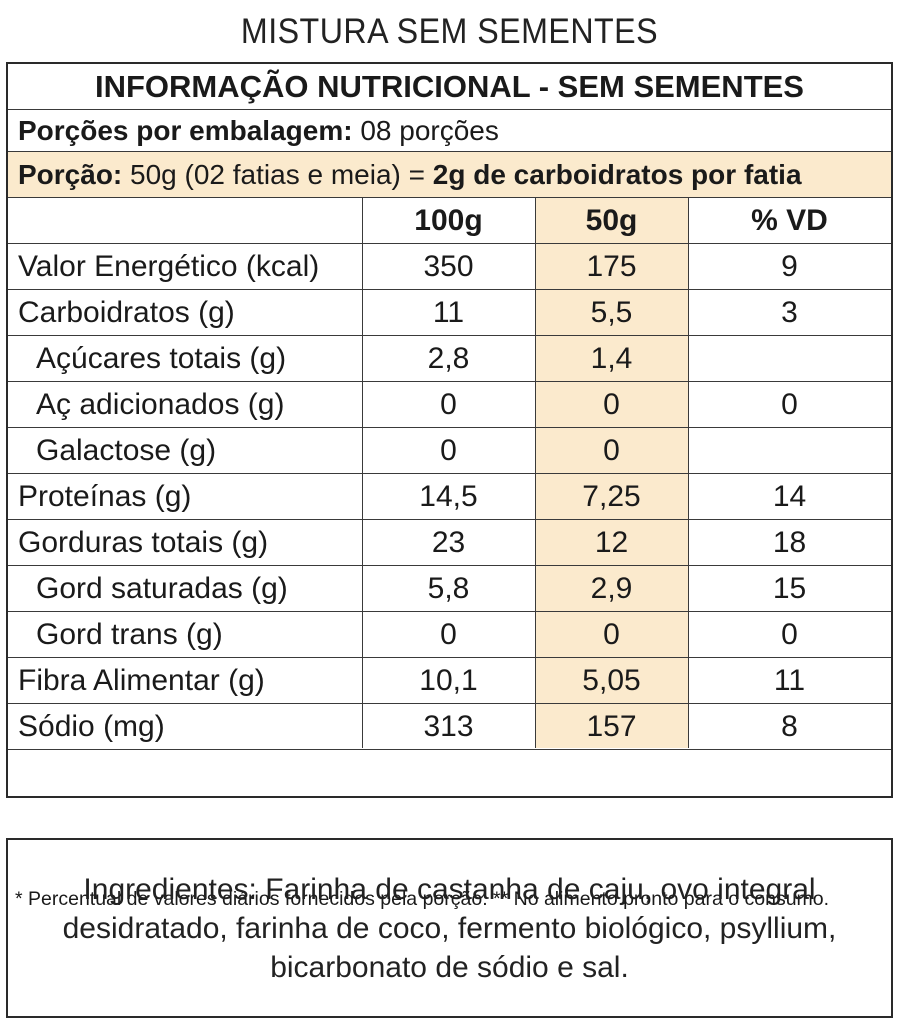  Describe the element at coordinates (611, 220) in the screenshot. I see `header-50g: 50g` at that location.